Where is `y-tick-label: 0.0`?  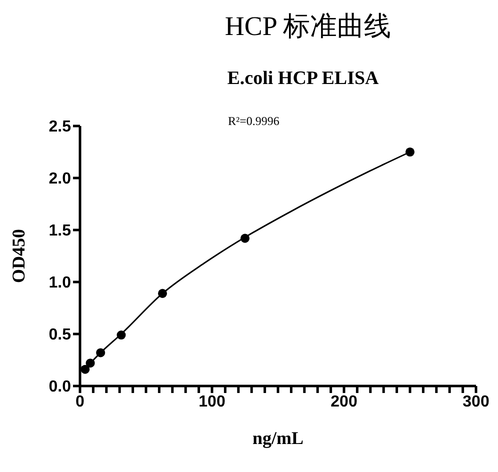 y-tick-label: 0.0 is located at coordinates (60, 387).